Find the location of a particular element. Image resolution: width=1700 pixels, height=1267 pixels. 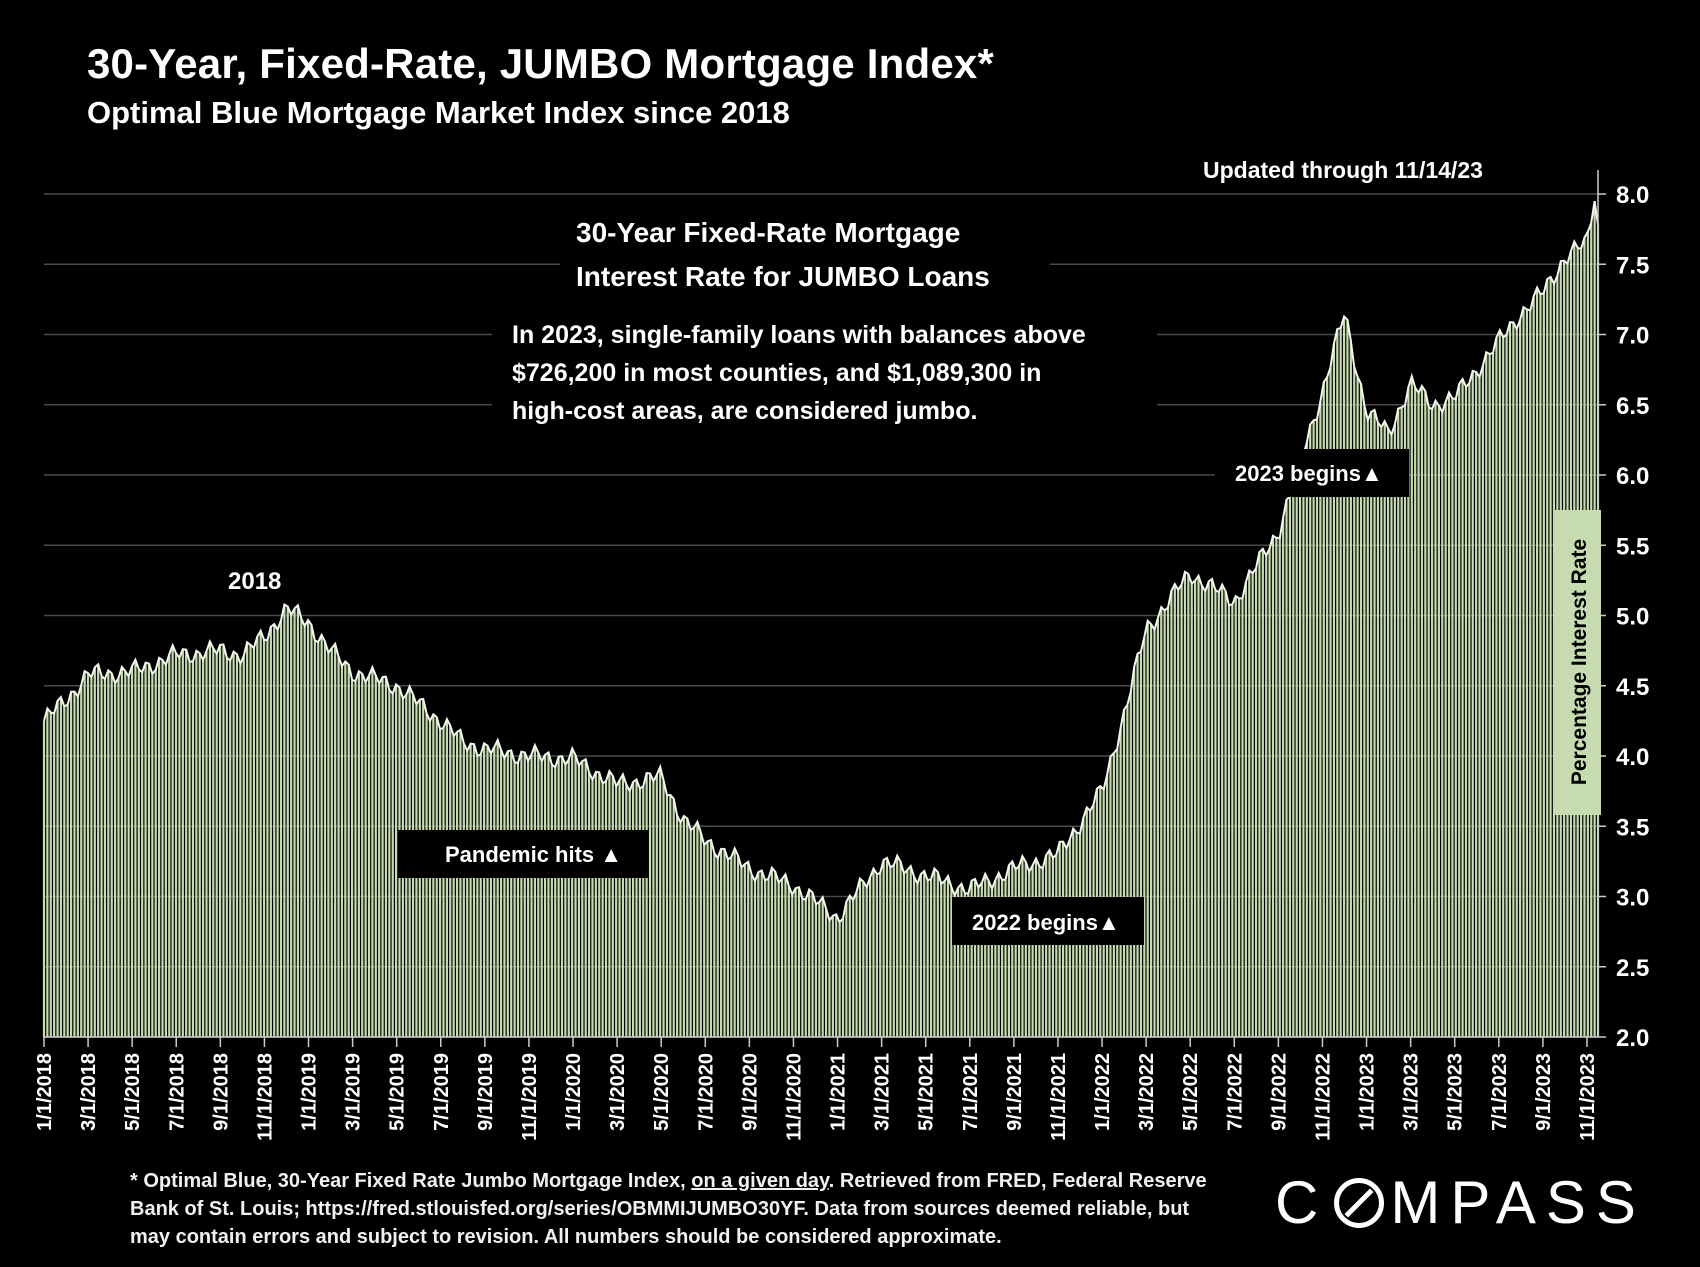

x-tick-label: 3/1/2019 is located at coordinates (354, 1092).